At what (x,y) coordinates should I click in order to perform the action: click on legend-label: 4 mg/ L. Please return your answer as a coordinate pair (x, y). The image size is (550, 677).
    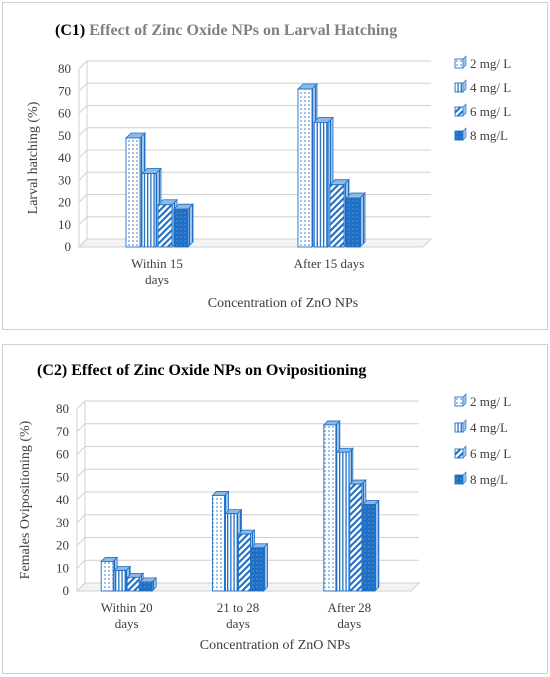
    Looking at the image, I should click on (490, 87).